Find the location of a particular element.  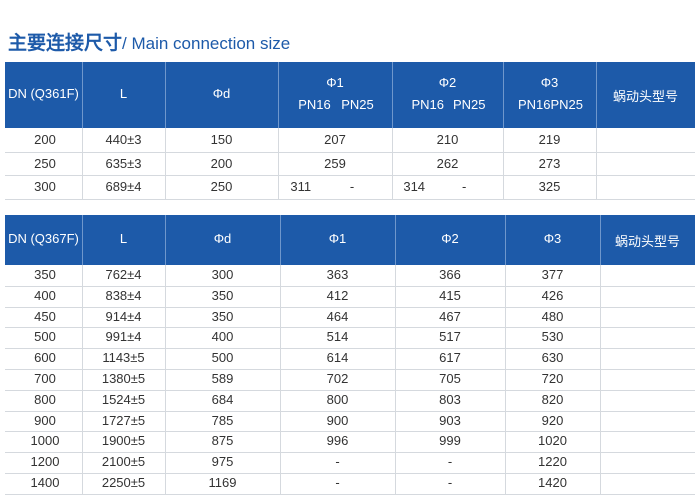

cell: 689±4 is located at coordinates (123, 186).